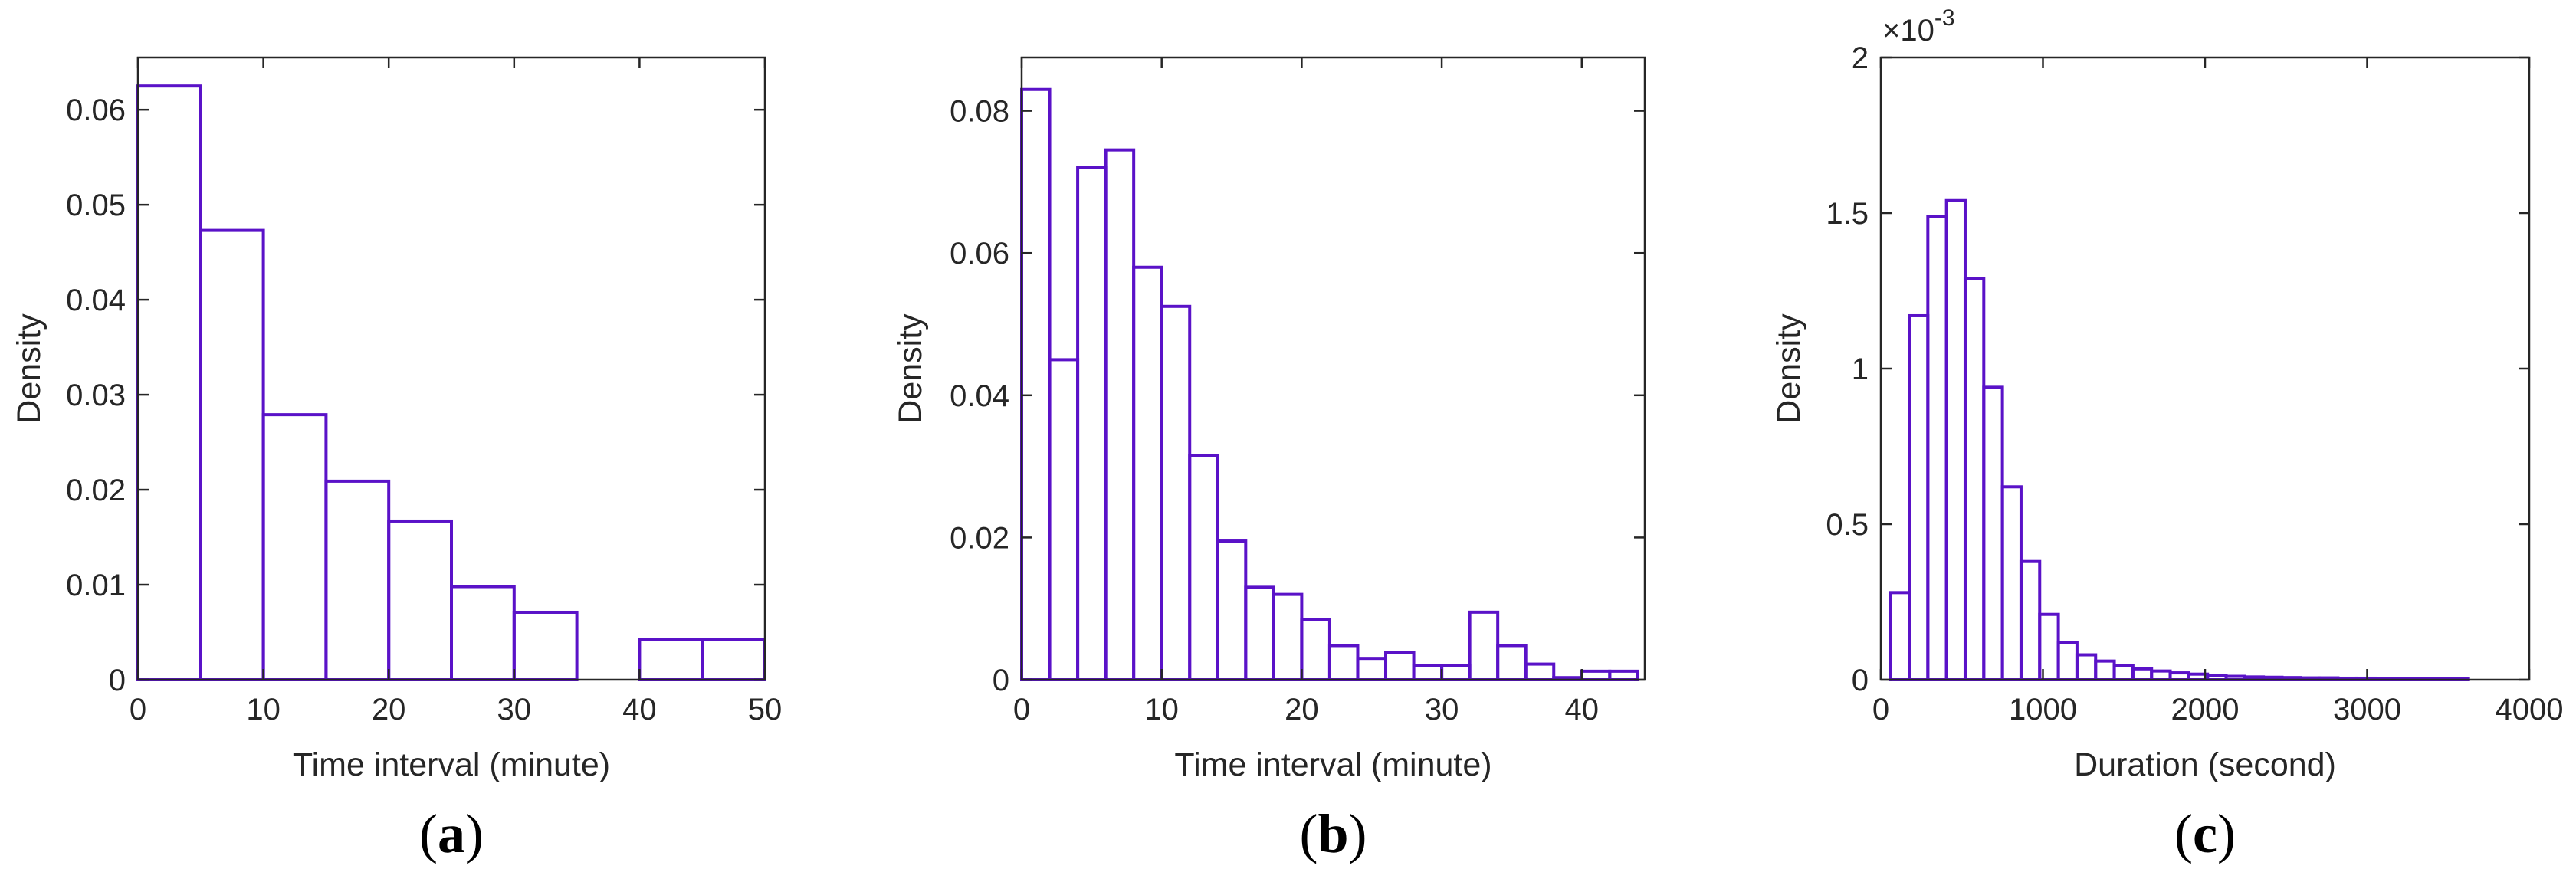 The image size is (2576, 892). Describe the element at coordinates (979, 112) in the screenshot. I see `y-tick-label: 0.08` at that location.